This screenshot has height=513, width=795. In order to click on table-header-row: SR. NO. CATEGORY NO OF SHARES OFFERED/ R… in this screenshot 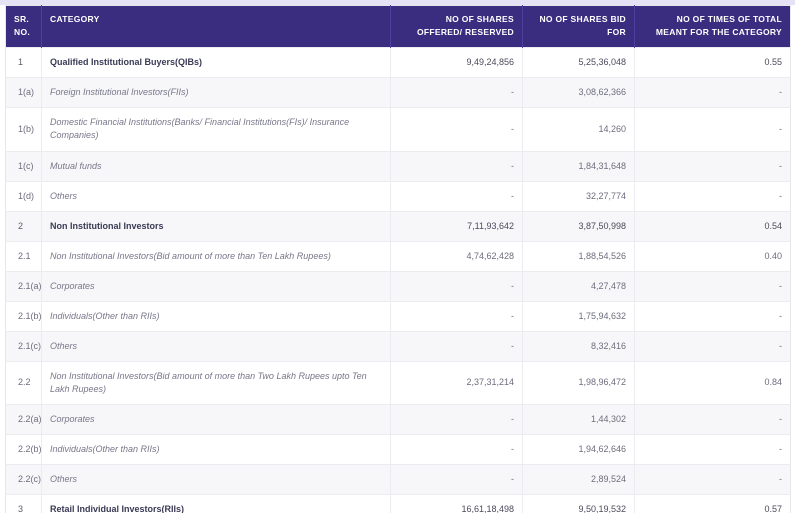, I will do `click(398, 26)`.